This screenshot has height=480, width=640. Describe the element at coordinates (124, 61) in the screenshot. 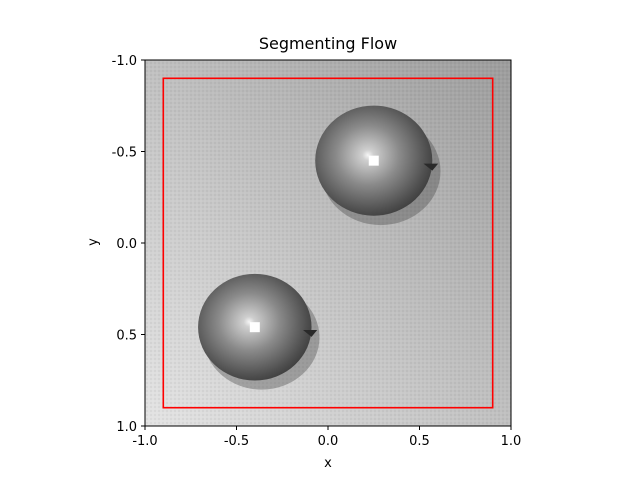

I see `y-tick-label: -1.0` at that location.